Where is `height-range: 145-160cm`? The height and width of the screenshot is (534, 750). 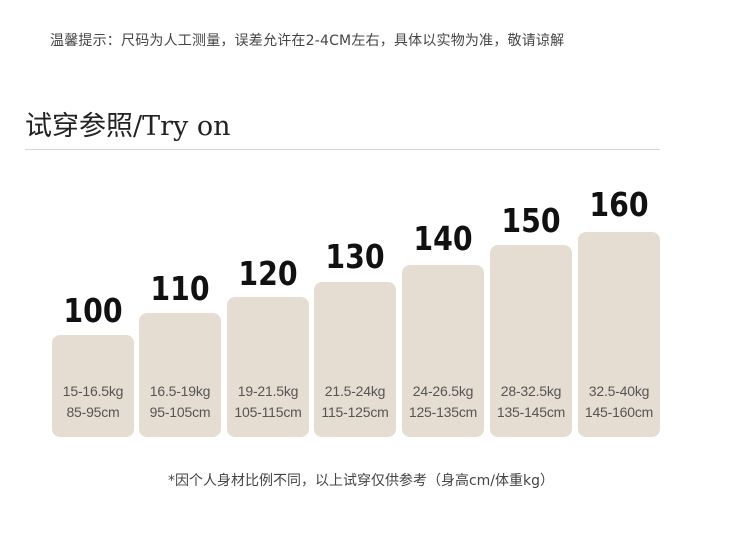 height-range: 145-160cm is located at coordinates (619, 412).